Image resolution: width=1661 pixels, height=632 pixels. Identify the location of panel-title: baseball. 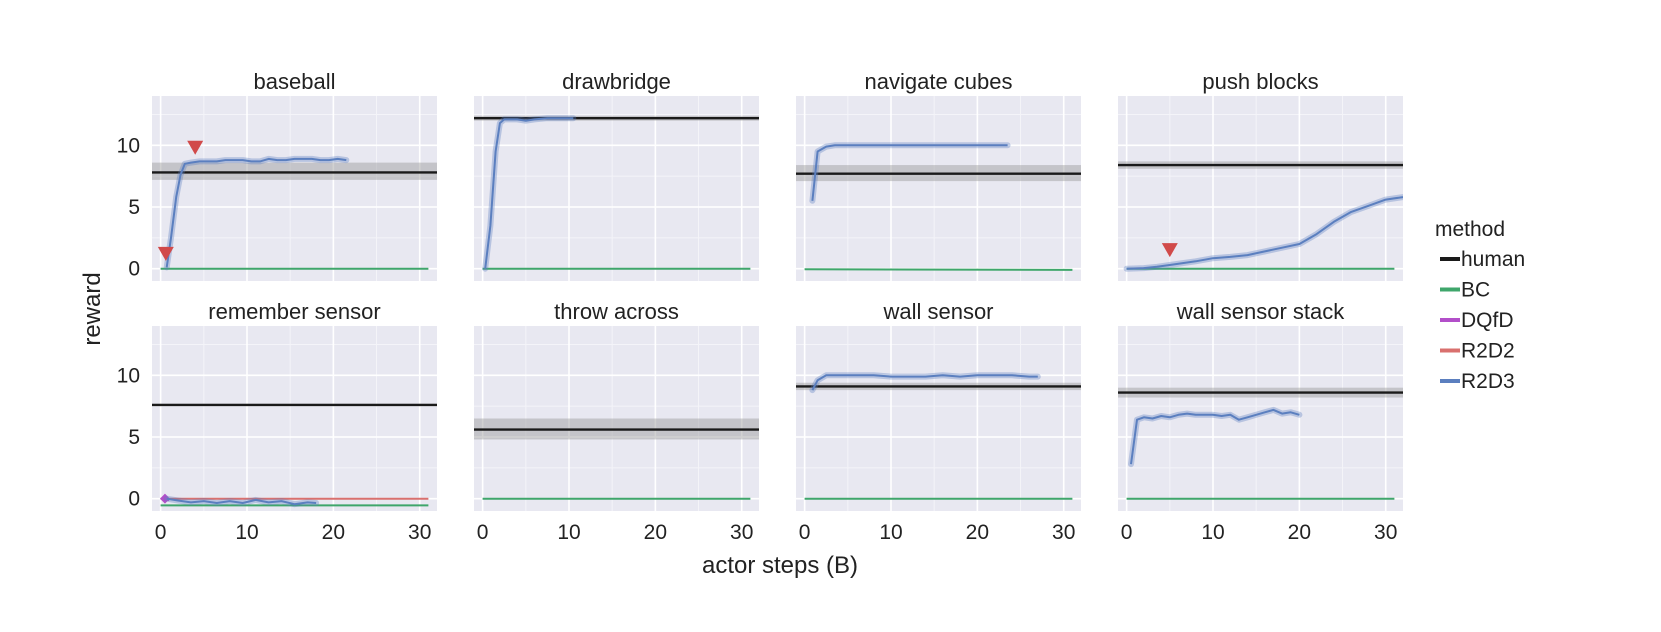
(295, 81).